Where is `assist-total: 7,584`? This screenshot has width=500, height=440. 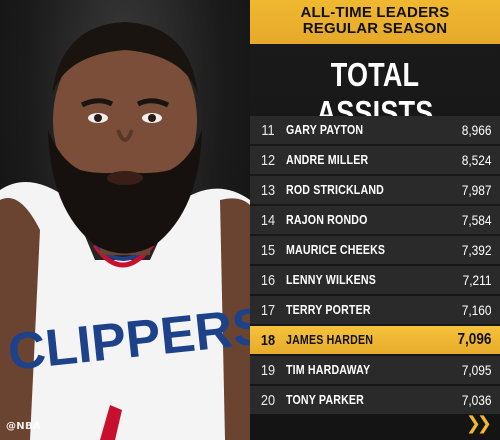
assist-total: 7,584 is located at coordinates (476, 220).